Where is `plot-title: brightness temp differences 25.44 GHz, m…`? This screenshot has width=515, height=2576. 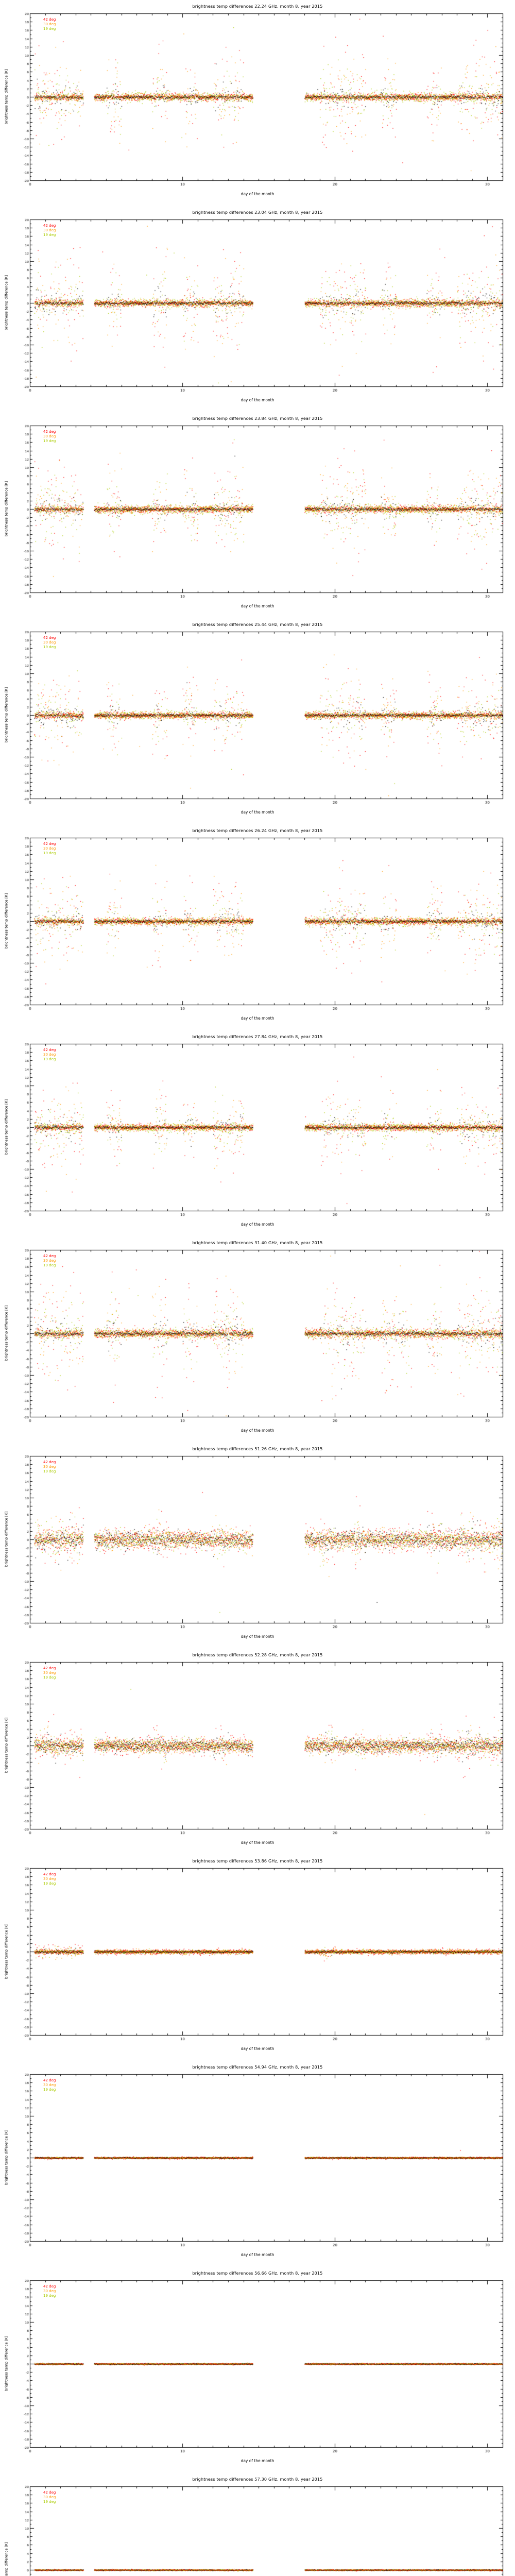 plot-title: brightness temp differences 25.44 GHz, m… is located at coordinates (257, 624).